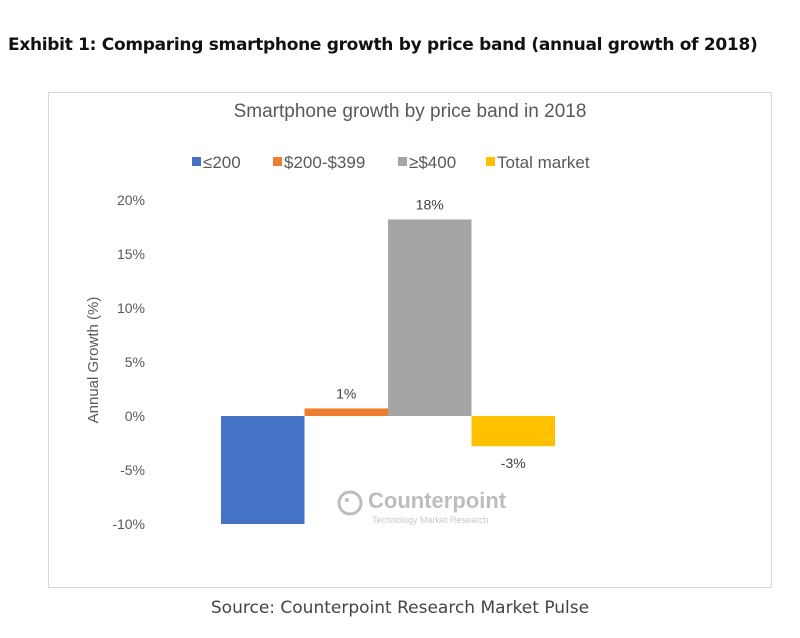 The width and height of the screenshot is (800, 638). I want to click on legend-label: $200-$399, so click(324, 162).